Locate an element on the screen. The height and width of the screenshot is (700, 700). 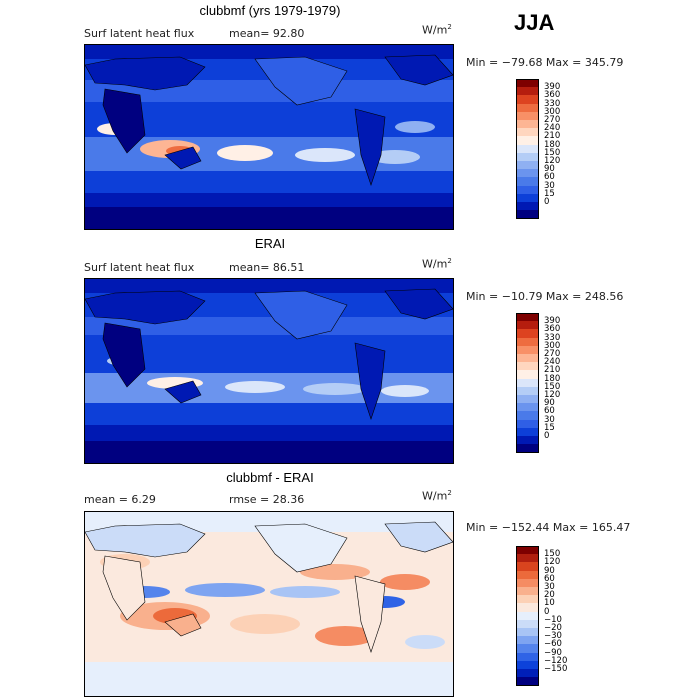
colorbar-tick-label: −20 is located at coordinates (553, 628).